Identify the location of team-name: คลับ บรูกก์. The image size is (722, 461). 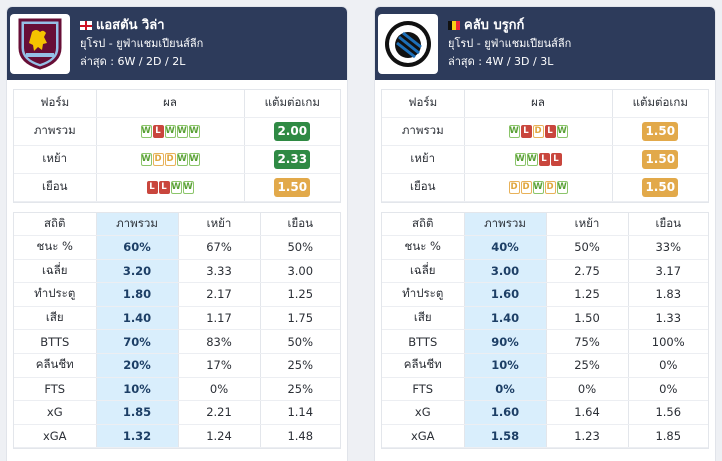
(509, 26).